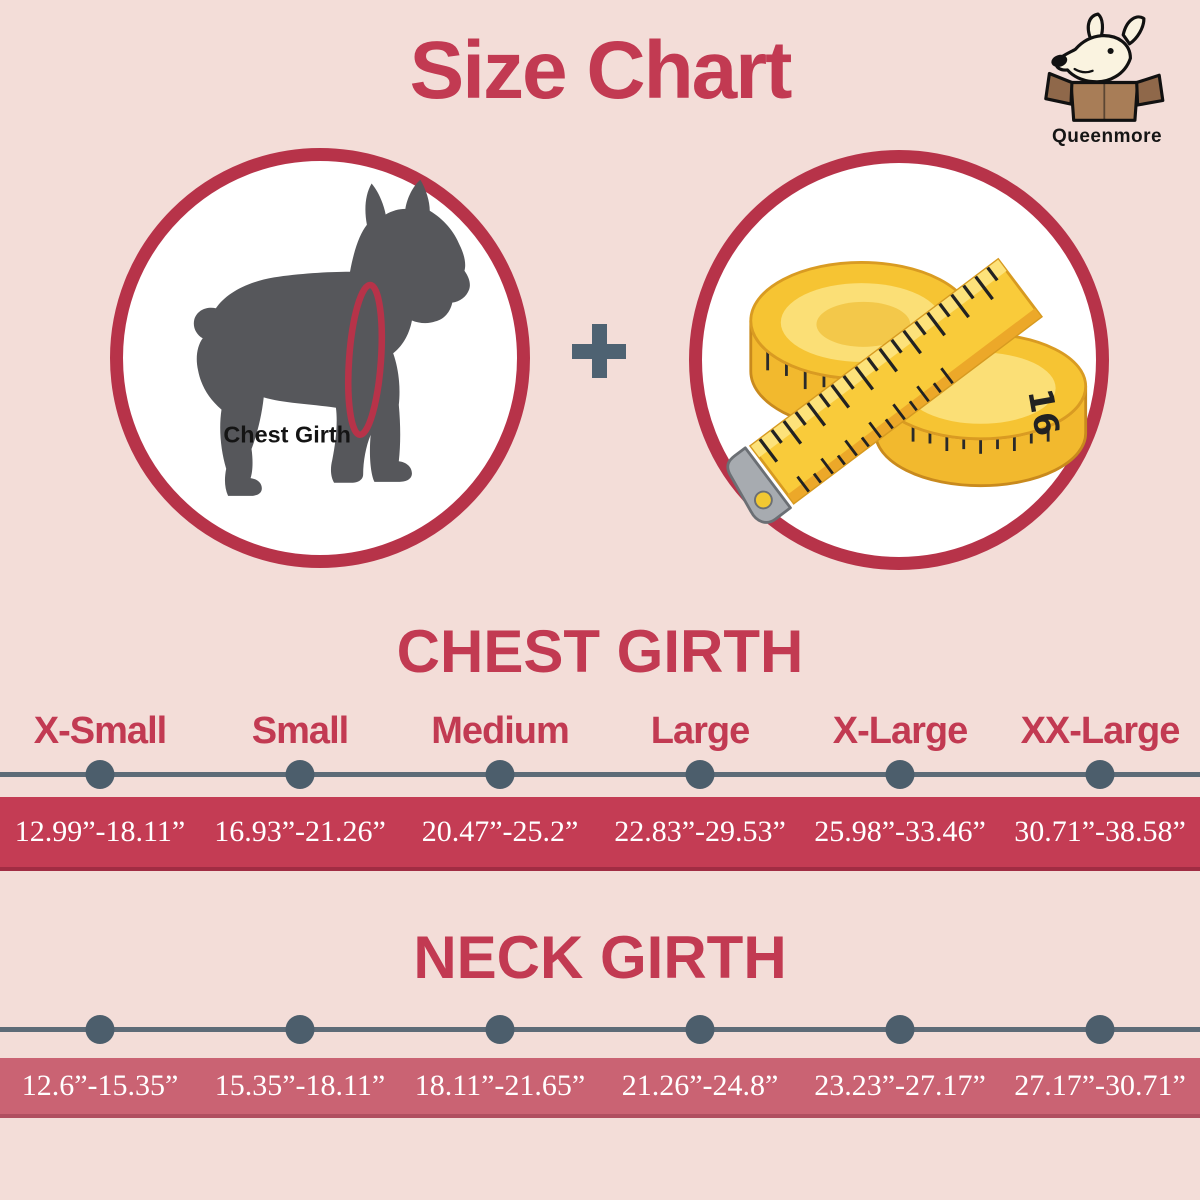 Image resolution: width=1200 pixels, height=1200 pixels. I want to click on chest-range-large: 22.83”-29.53”, so click(700, 831).